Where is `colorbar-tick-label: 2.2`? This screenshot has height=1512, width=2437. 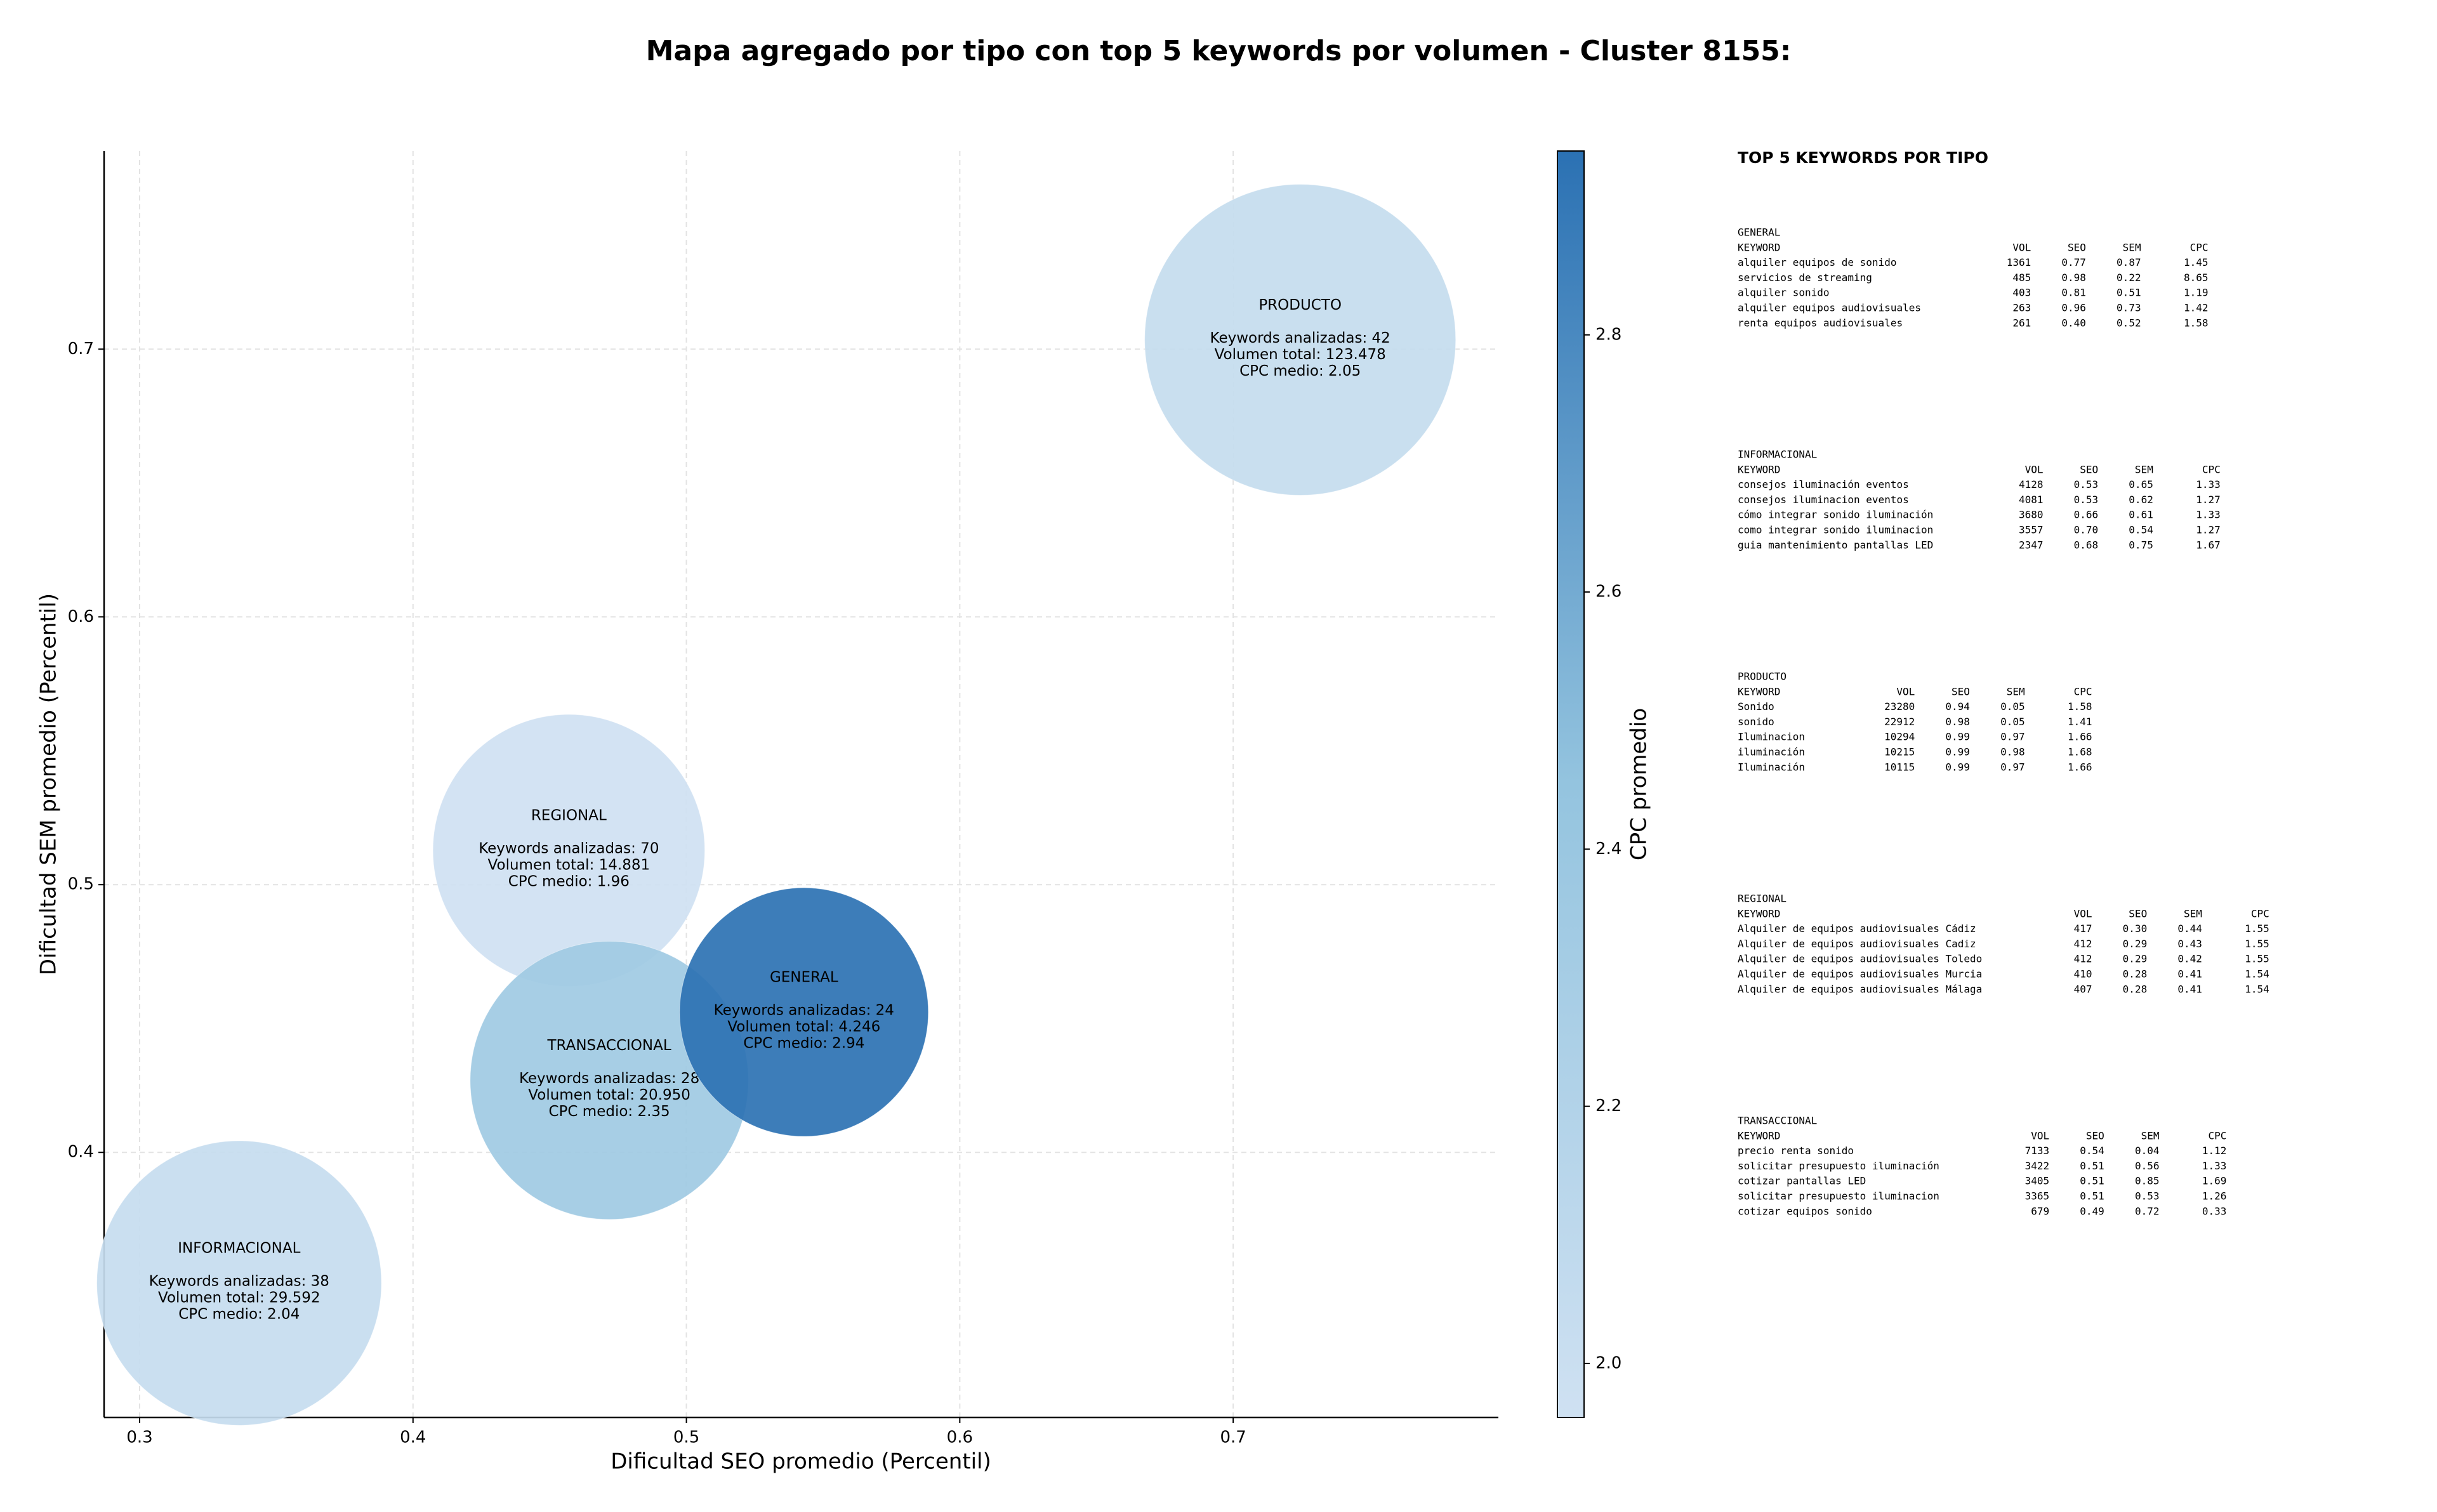
colorbar-tick-label: 2.2 is located at coordinates (1608, 1106).